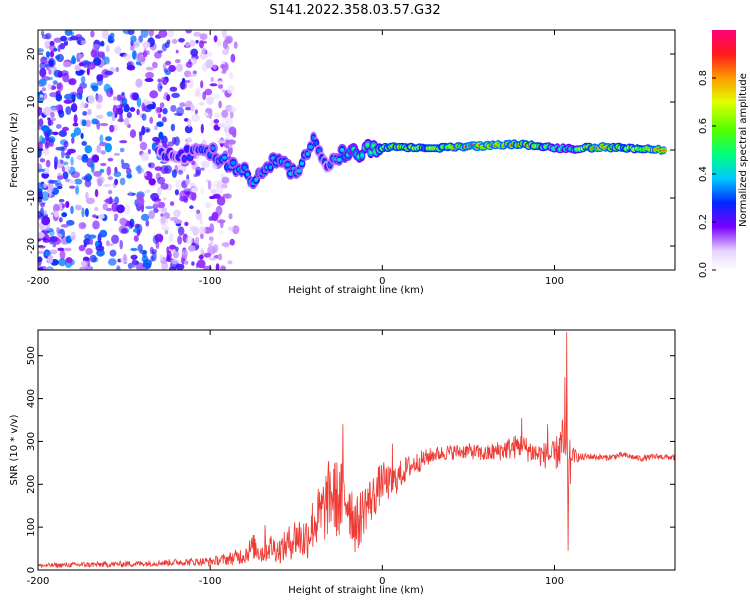 The height and width of the screenshot is (600, 750). I want to click on colorbar-tick-label: 0.4, so click(703, 174).